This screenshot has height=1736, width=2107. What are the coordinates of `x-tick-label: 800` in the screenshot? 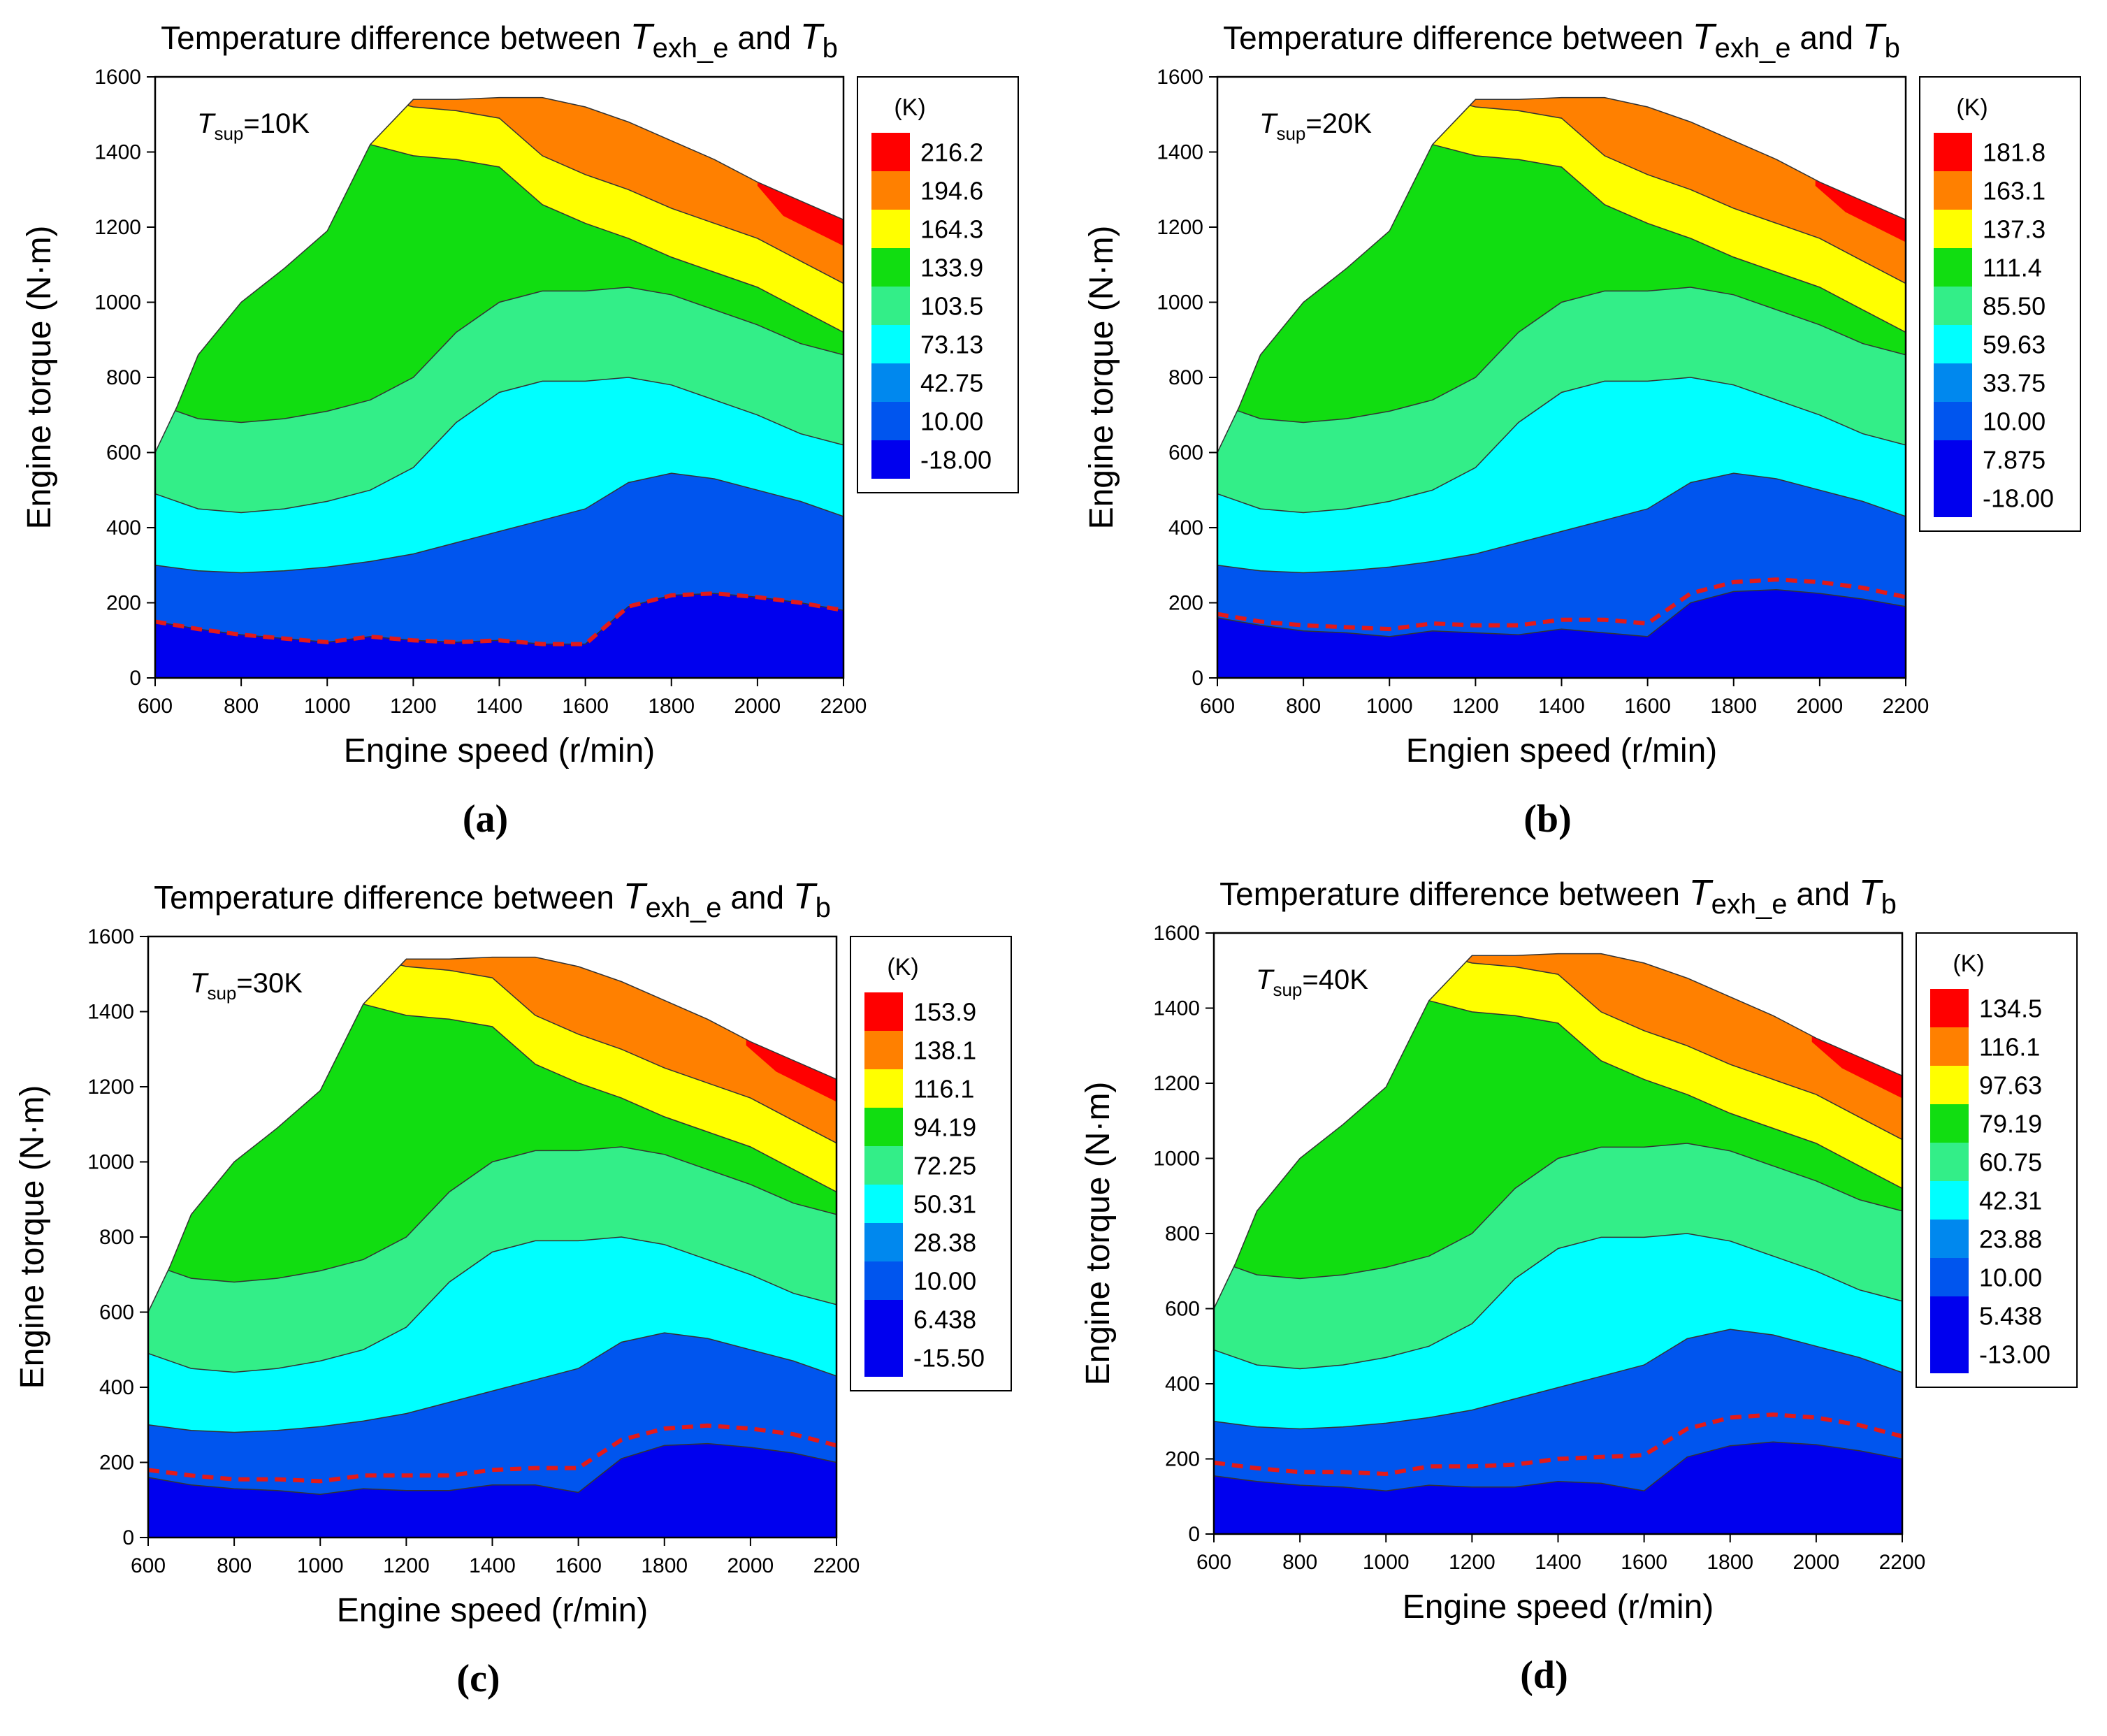 It's located at (241, 706).